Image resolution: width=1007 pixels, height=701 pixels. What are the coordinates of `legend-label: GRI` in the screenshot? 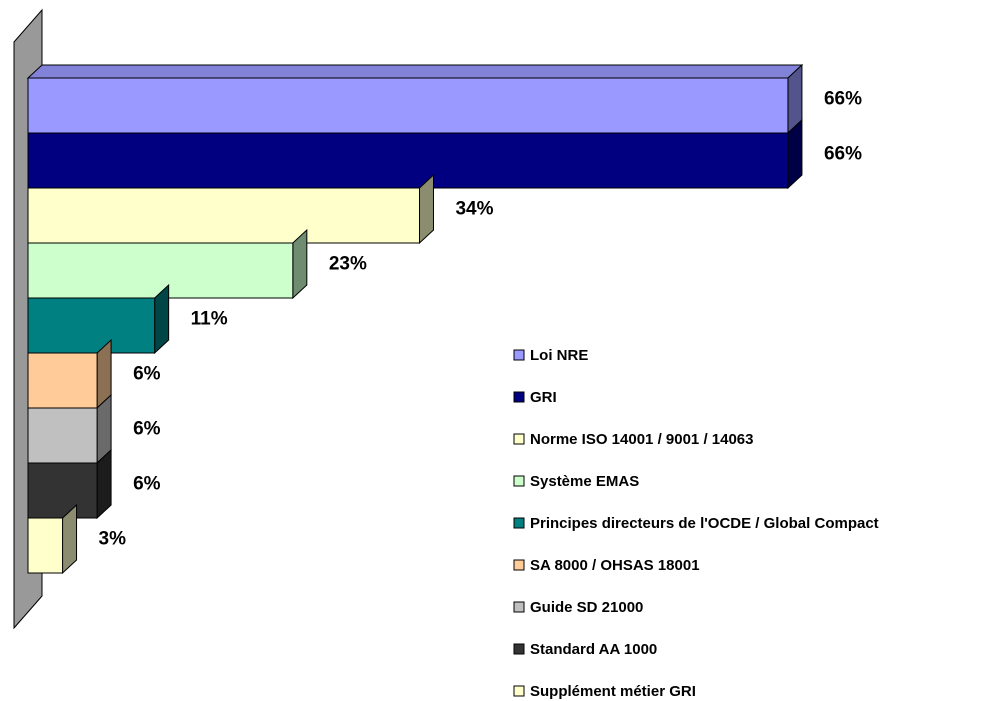 It's located at (543, 397).